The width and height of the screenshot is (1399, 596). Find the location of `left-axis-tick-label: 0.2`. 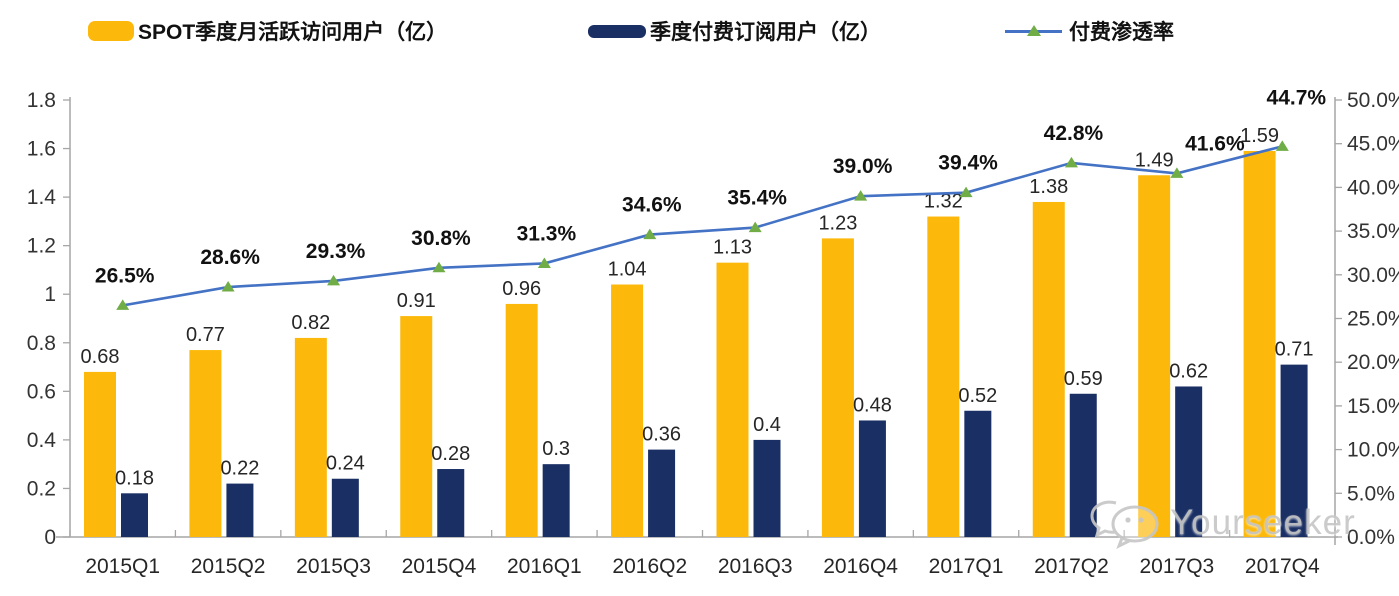

left-axis-tick-label: 0.2 is located at coordinates (41, 488).